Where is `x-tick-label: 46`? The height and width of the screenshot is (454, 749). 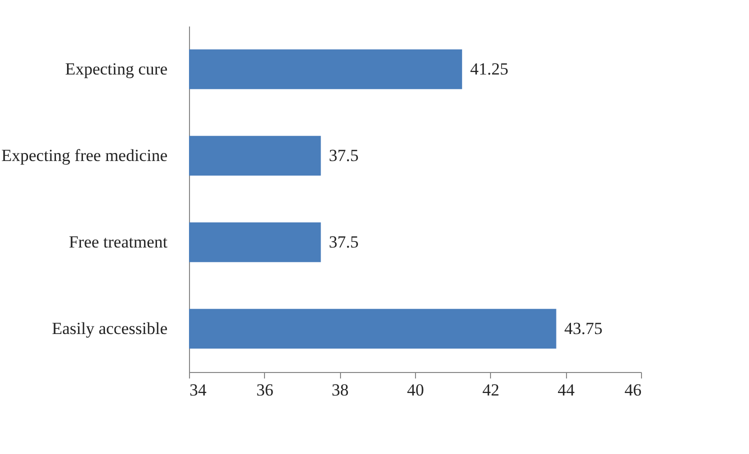 x-tick-label: 46 is located at coordinates (633, 390).